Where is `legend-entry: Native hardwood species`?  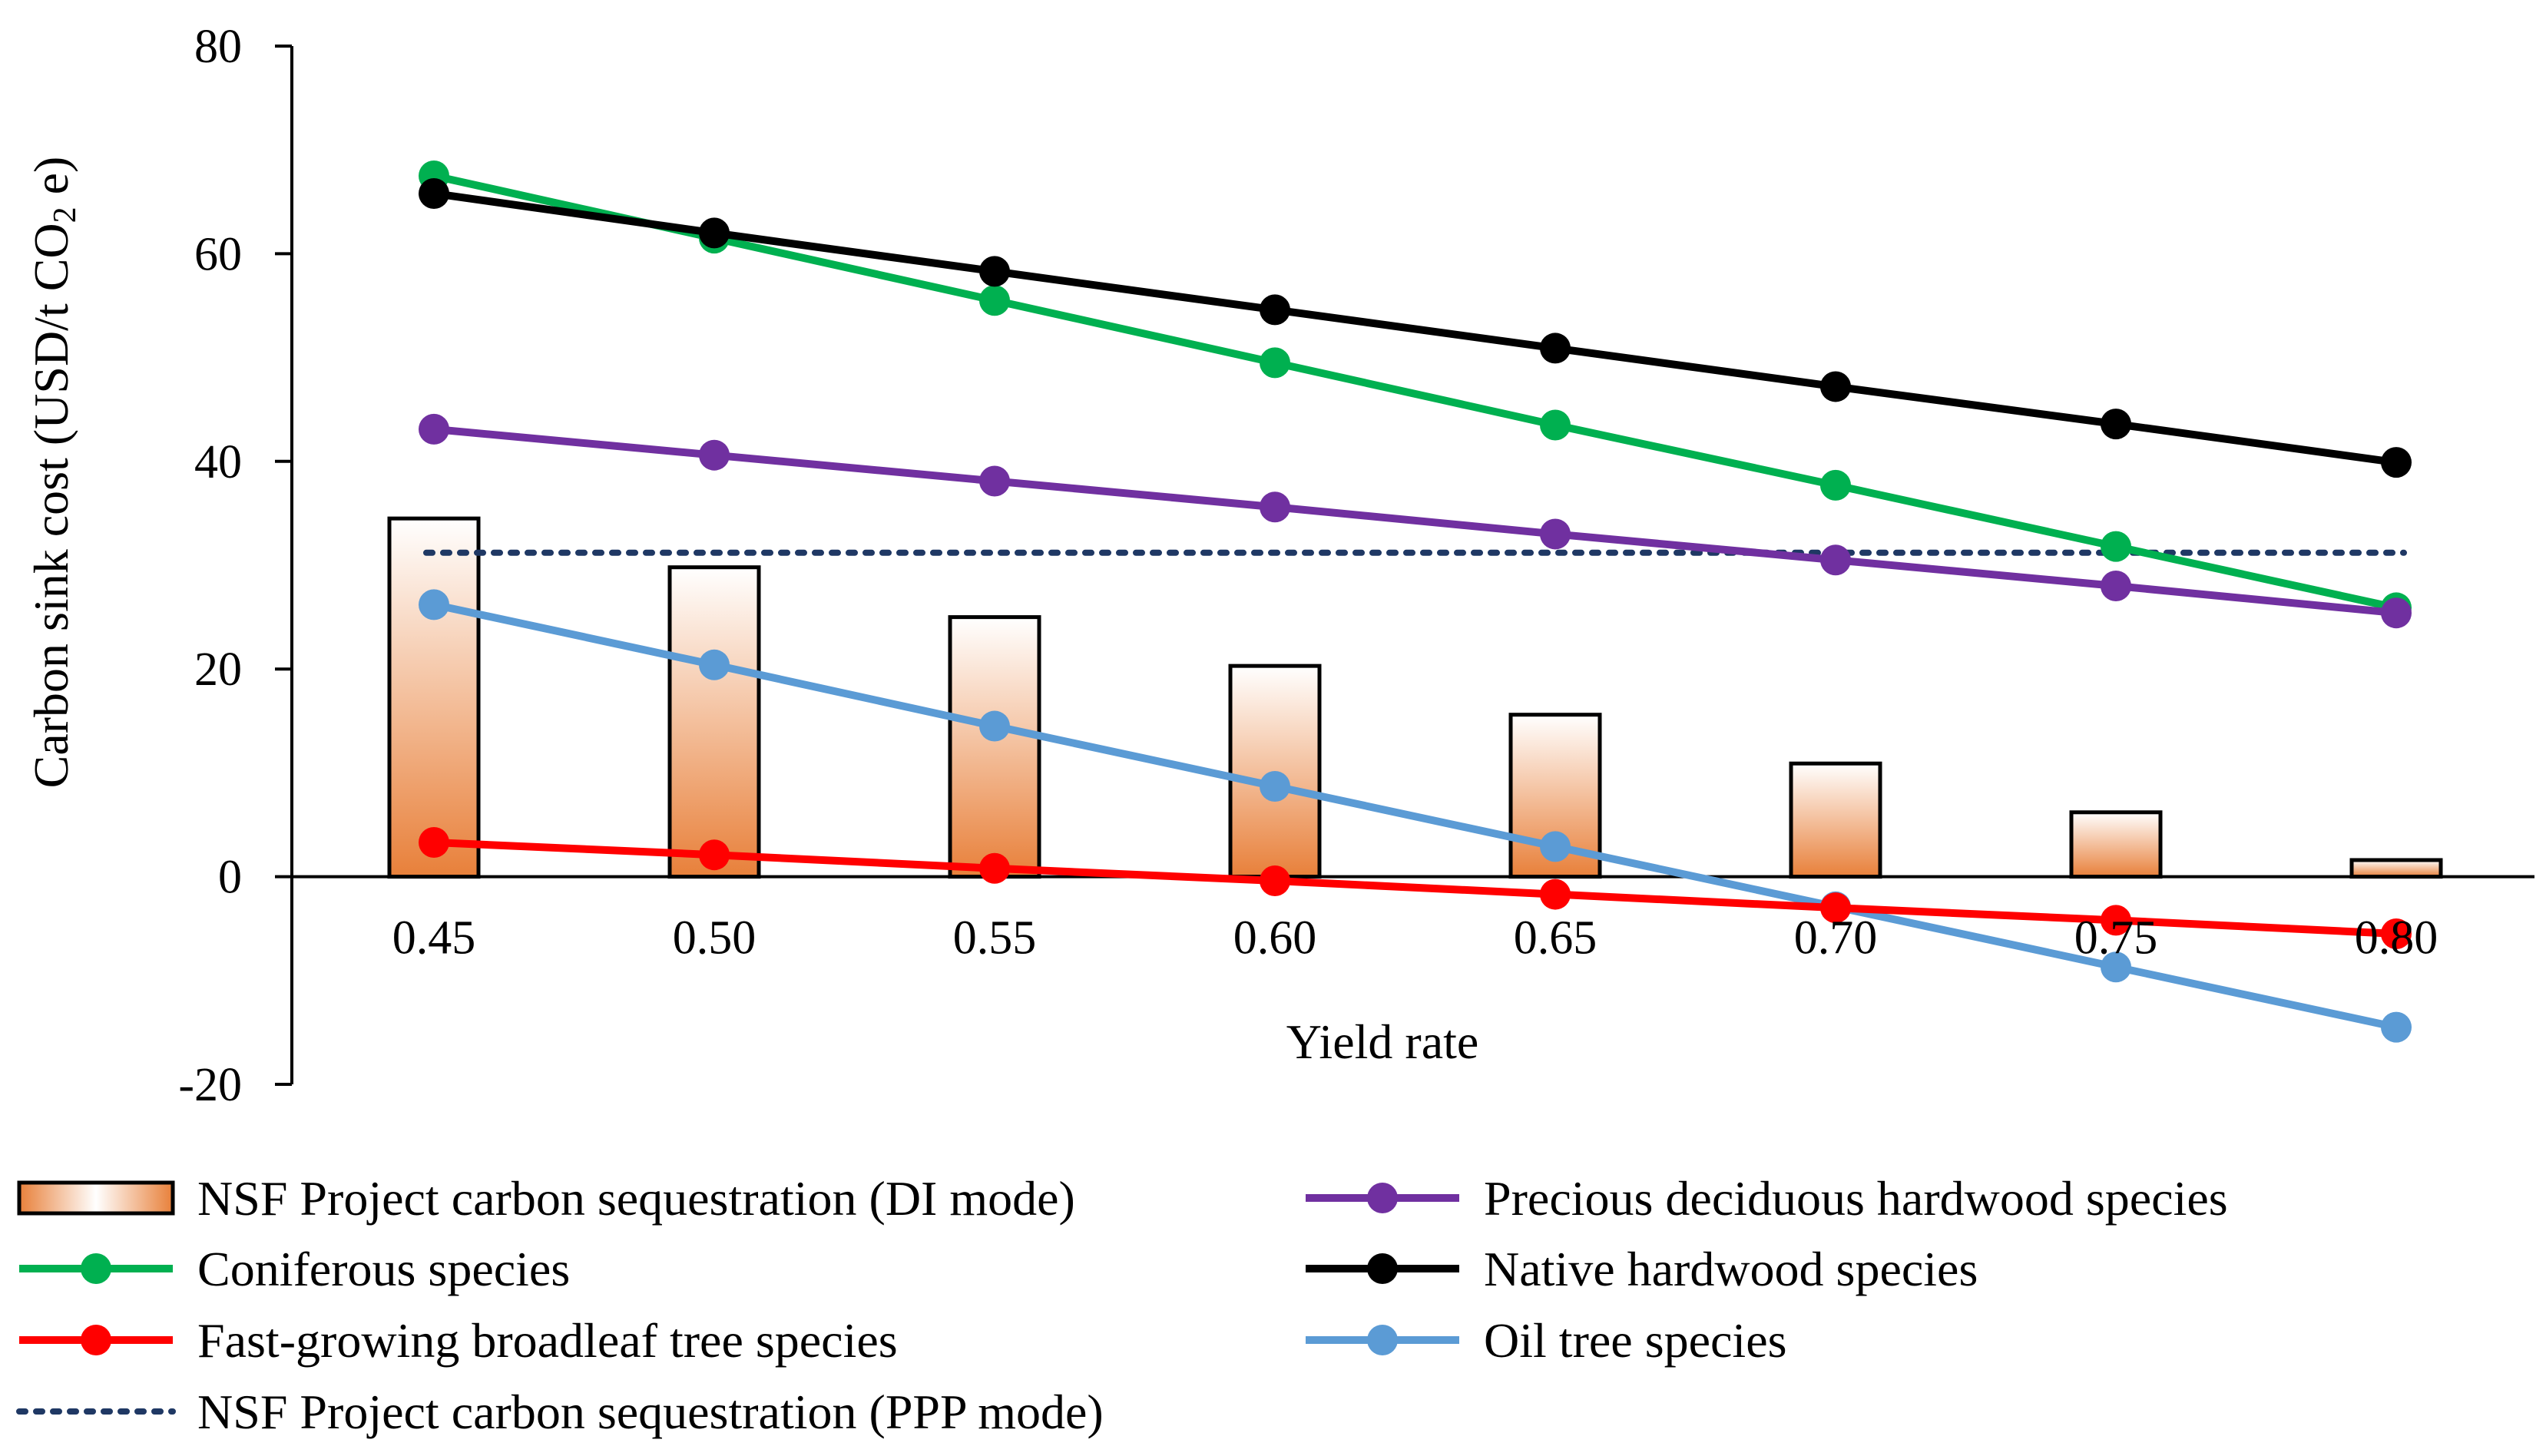
legend-entry: Native hardwood species is located at coordinates (1642, 1269).